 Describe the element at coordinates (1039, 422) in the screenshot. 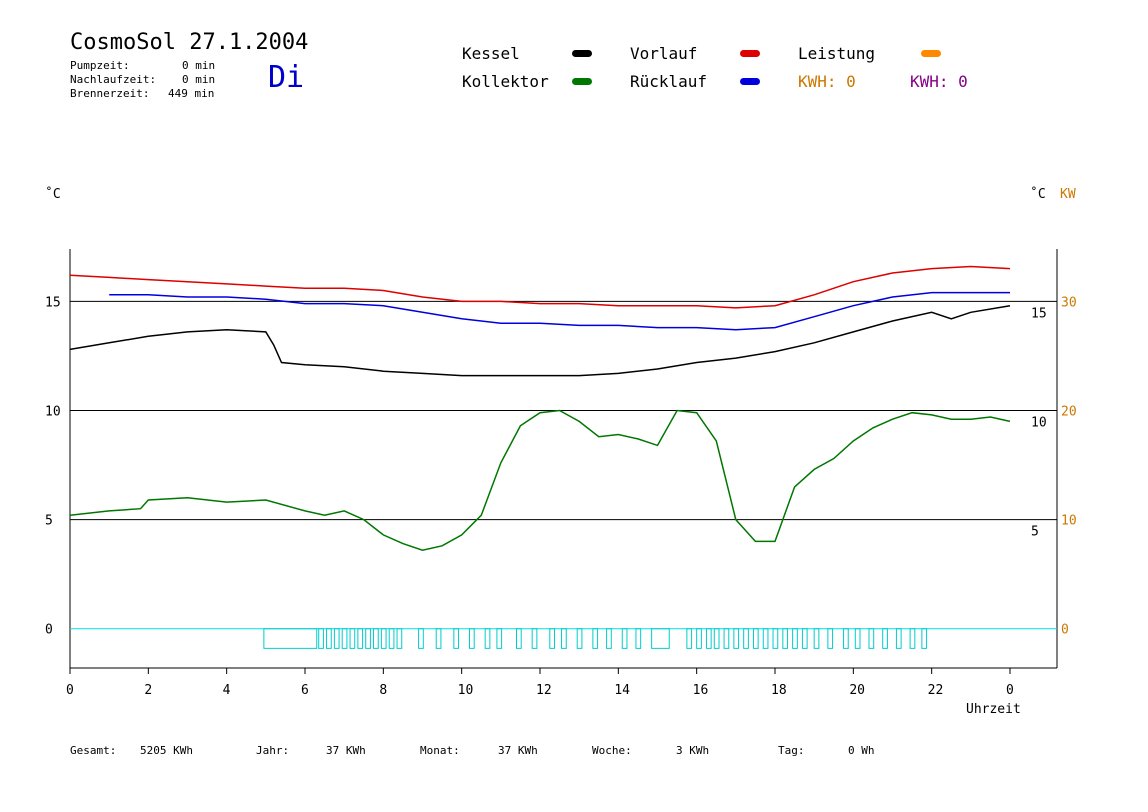

I see `inner-right-tick-label: 10` at that location.